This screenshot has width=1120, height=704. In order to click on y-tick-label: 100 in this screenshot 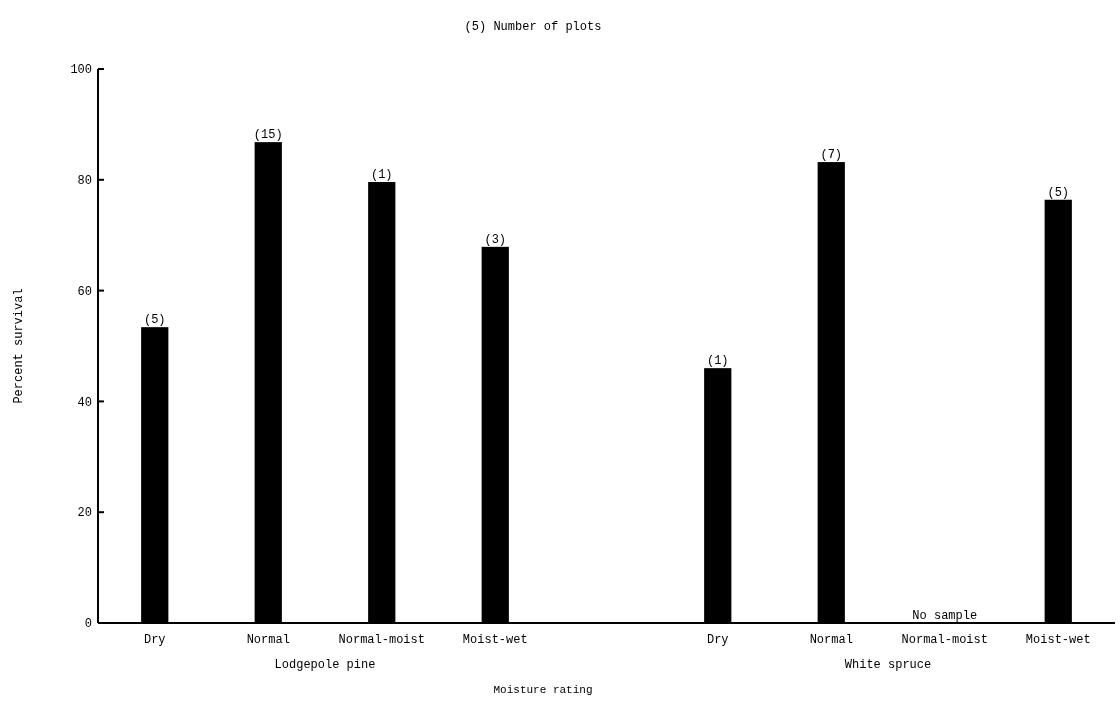, I will do `click(81, 70)`.